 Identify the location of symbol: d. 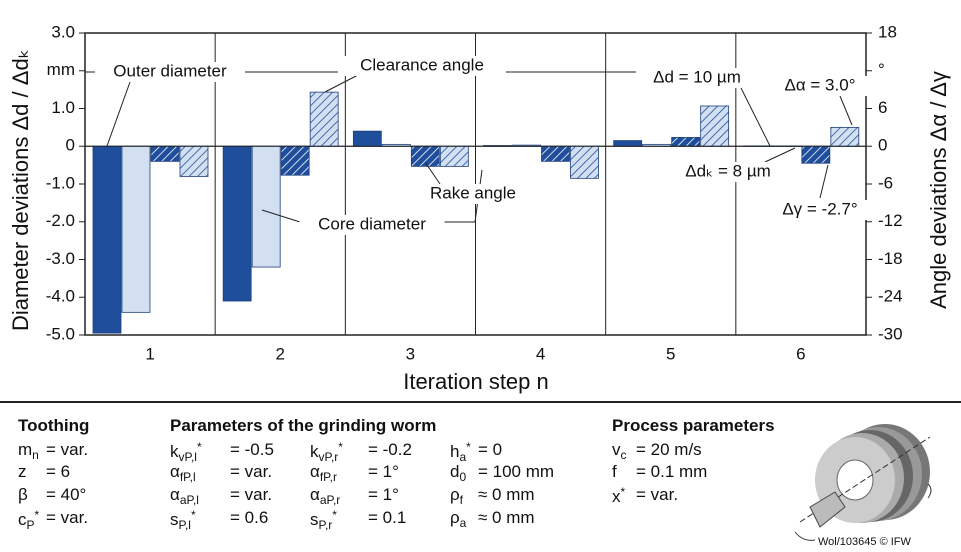
(455, 471).